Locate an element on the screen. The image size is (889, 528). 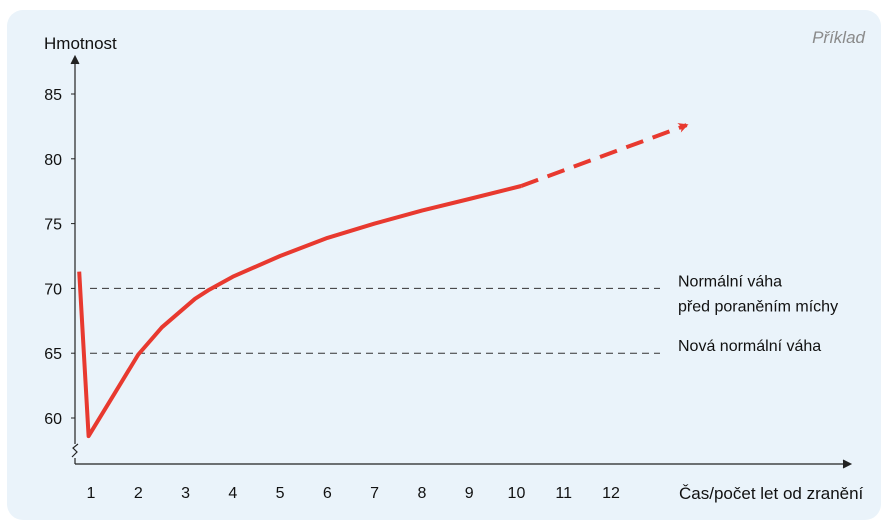
x-tick-label: 10 is located at coordinates (517, 493).